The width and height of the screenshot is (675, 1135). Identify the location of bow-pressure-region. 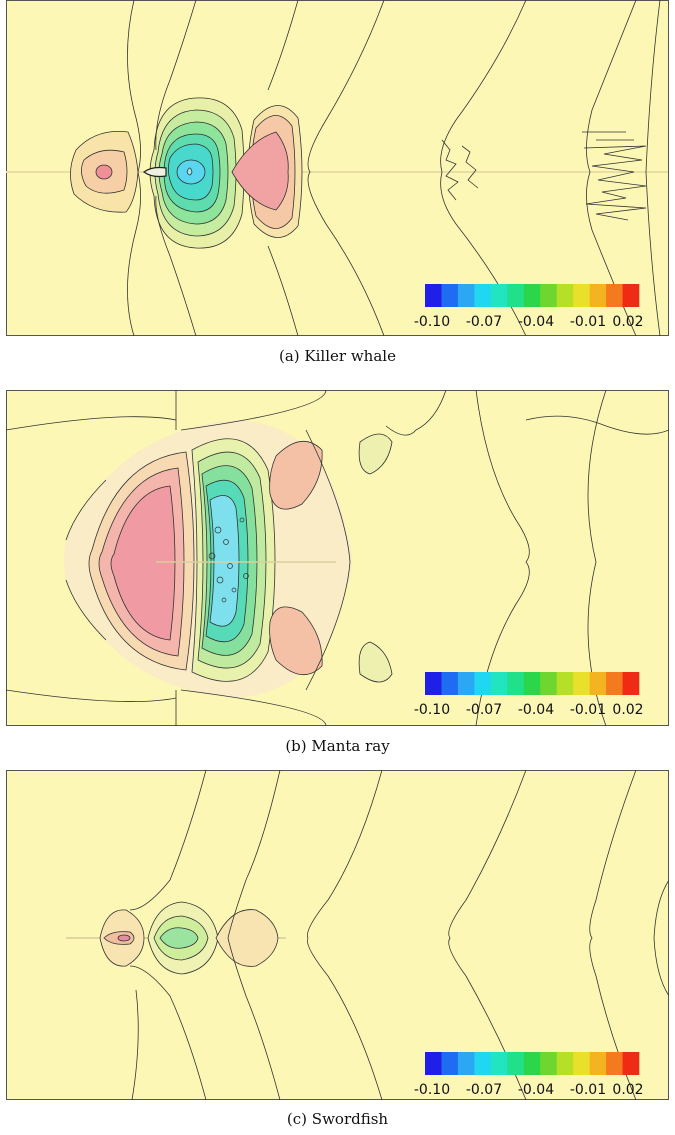
(104, 172).